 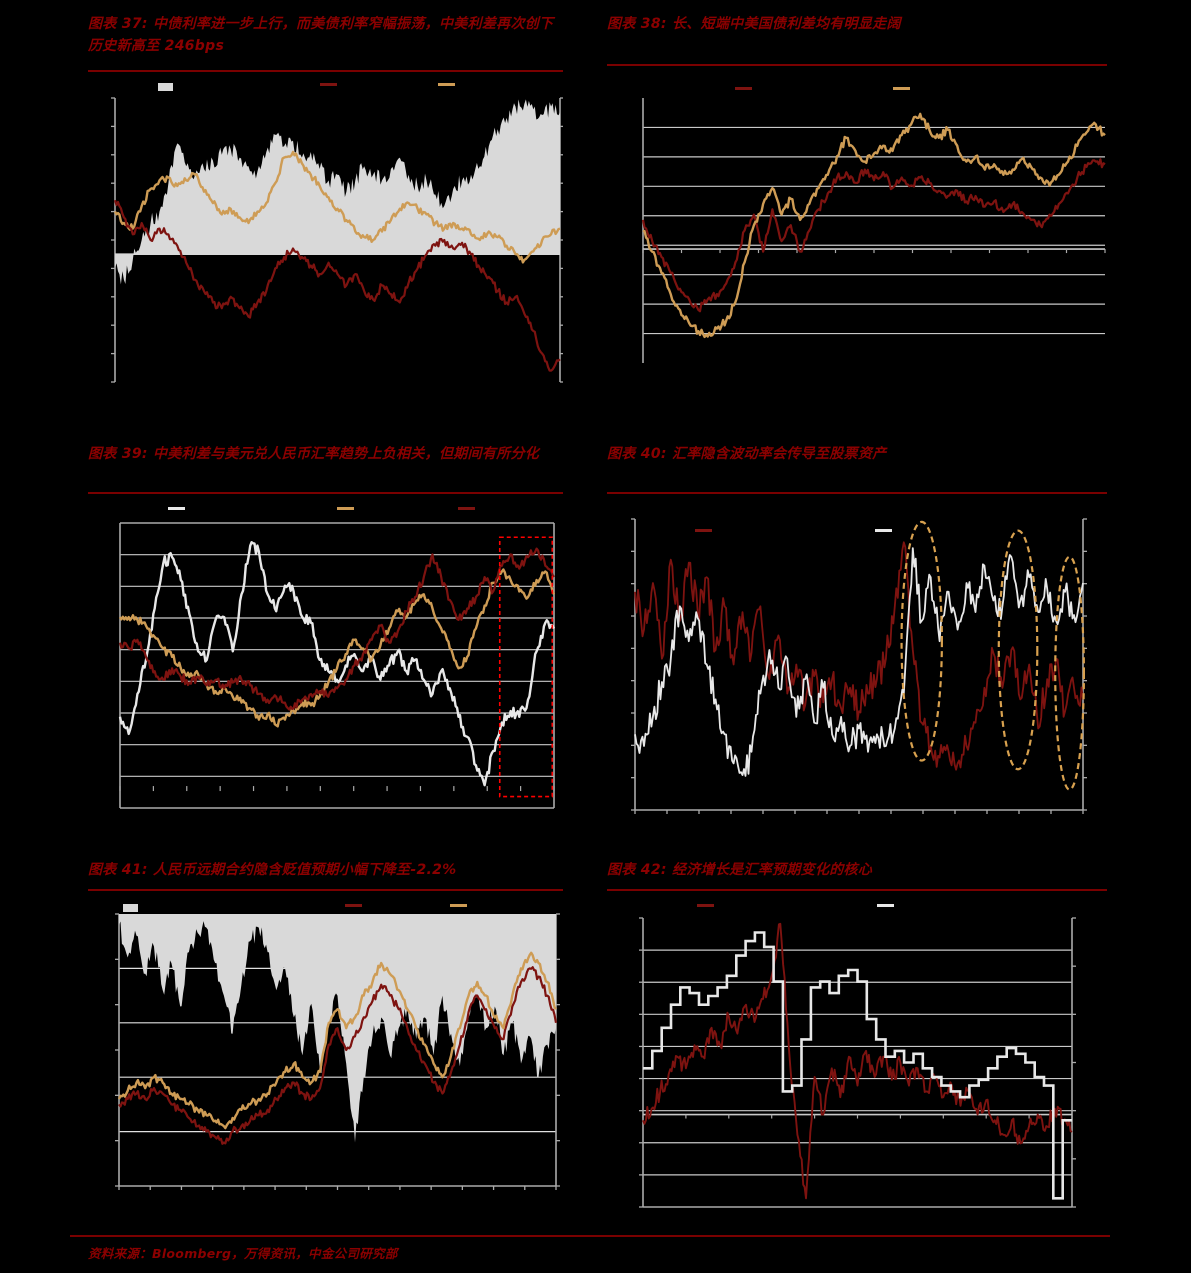 I want to click on figure-37-legend, so click(x=325, y=86).